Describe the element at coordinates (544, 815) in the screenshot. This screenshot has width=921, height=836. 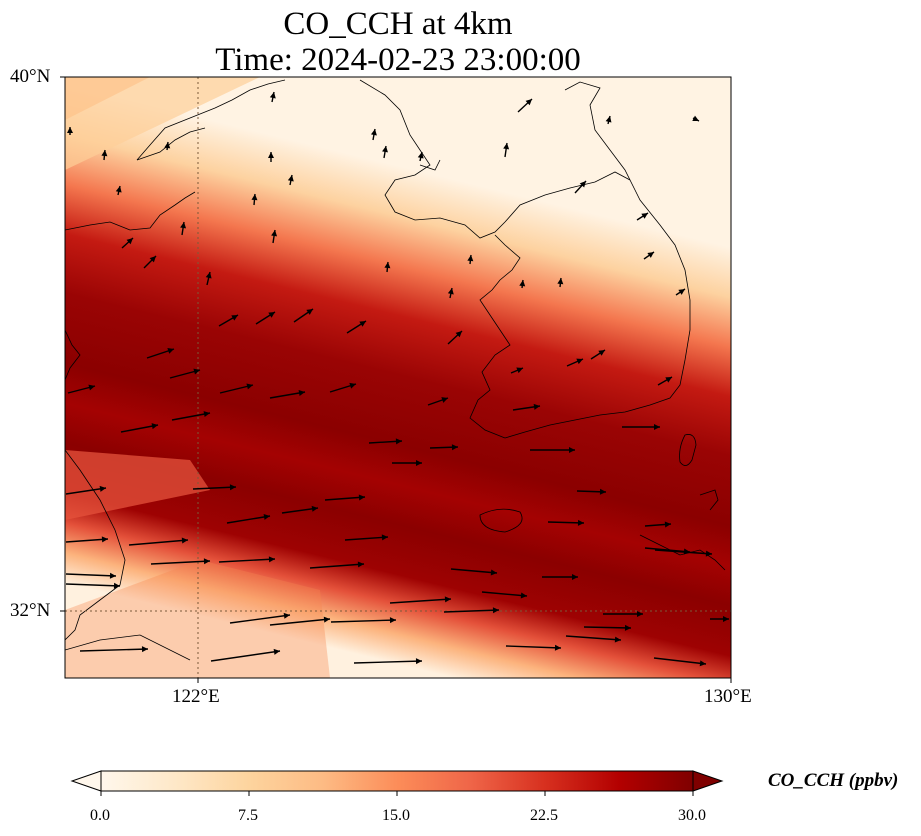
I see `colorbar-tick-3: 22.5` at that location.